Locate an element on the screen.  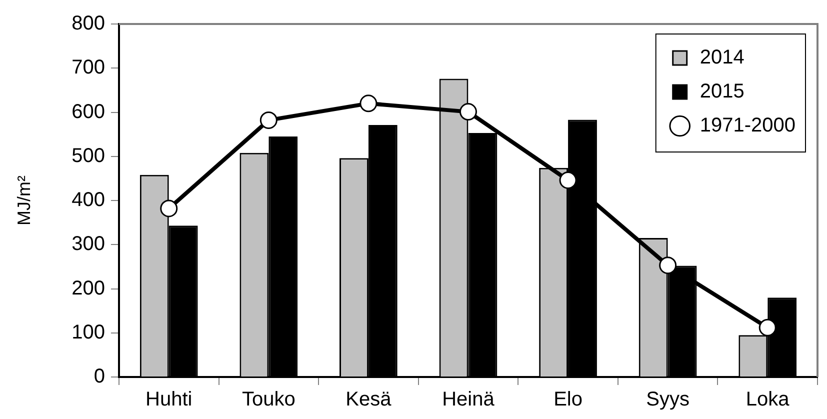
y-tick-label: 300 is located at coordinates (88, 244).